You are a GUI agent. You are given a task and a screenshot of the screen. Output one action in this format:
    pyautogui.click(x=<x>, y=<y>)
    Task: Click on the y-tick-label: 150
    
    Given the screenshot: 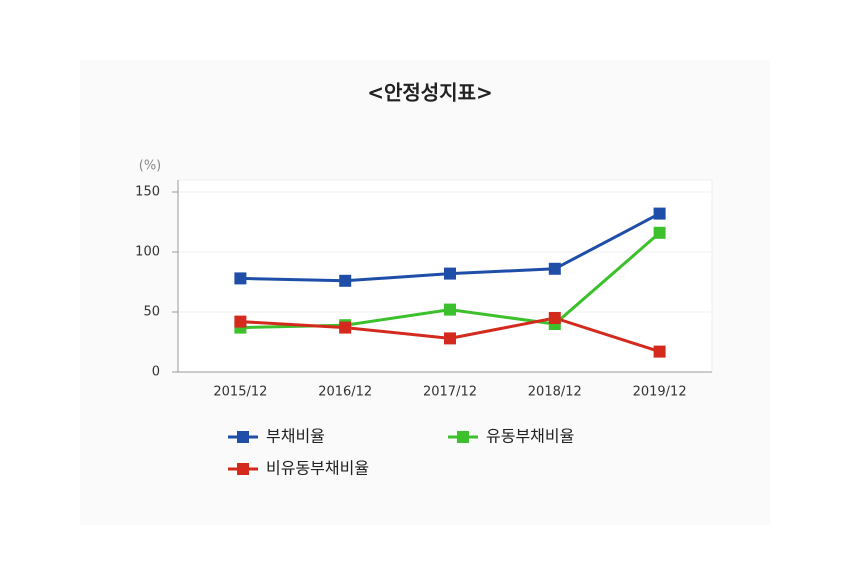 What is the action you would take?
    pyautogui.click(x=147, y=192)
    